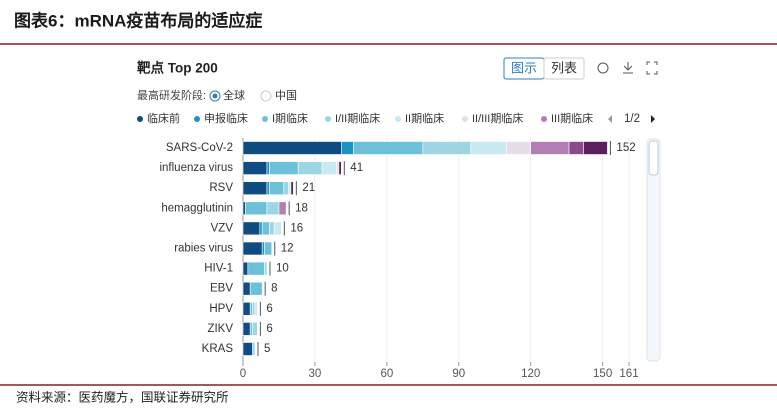  I want to click on radio-china, so click(266, 96).